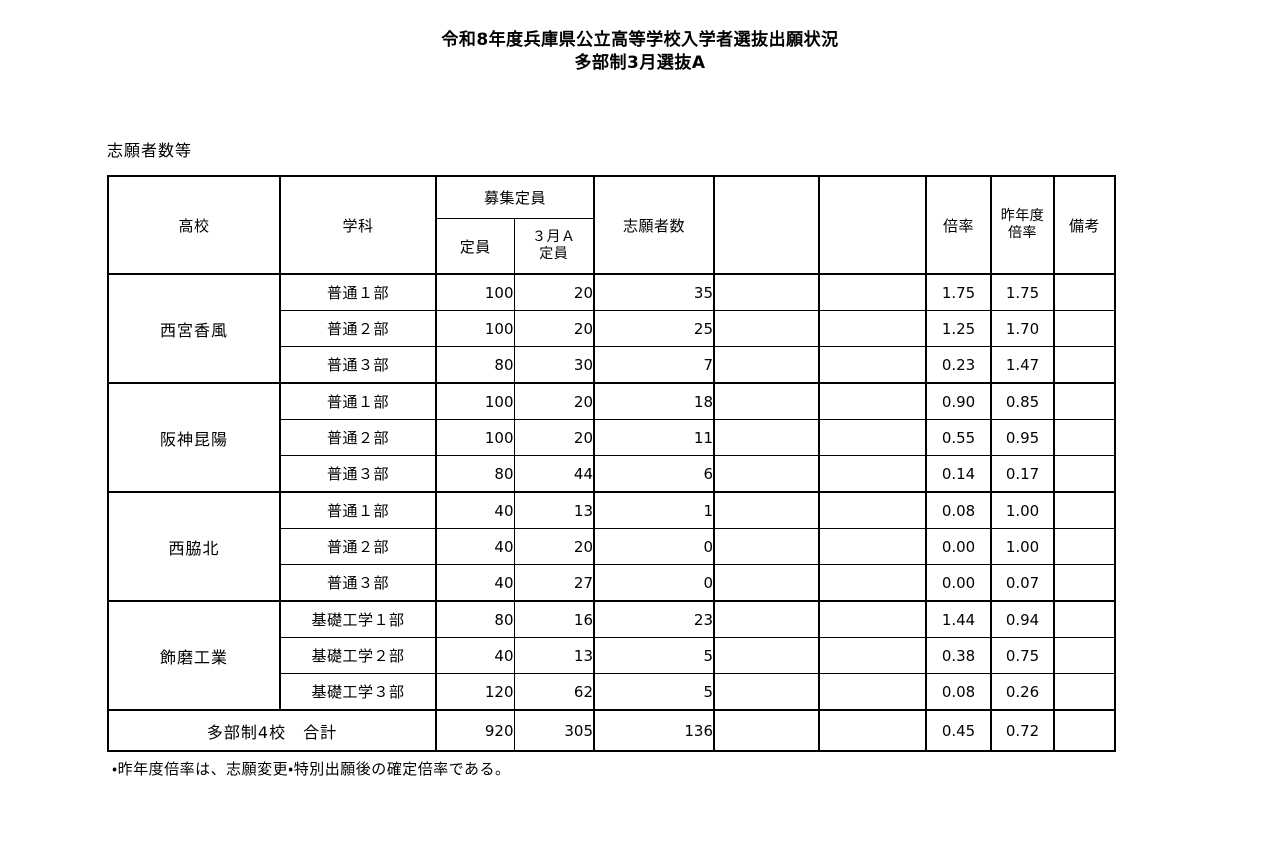 The image size is (1280, 853). I want to click on ratio-cell: 1.75, so click(959, 292).